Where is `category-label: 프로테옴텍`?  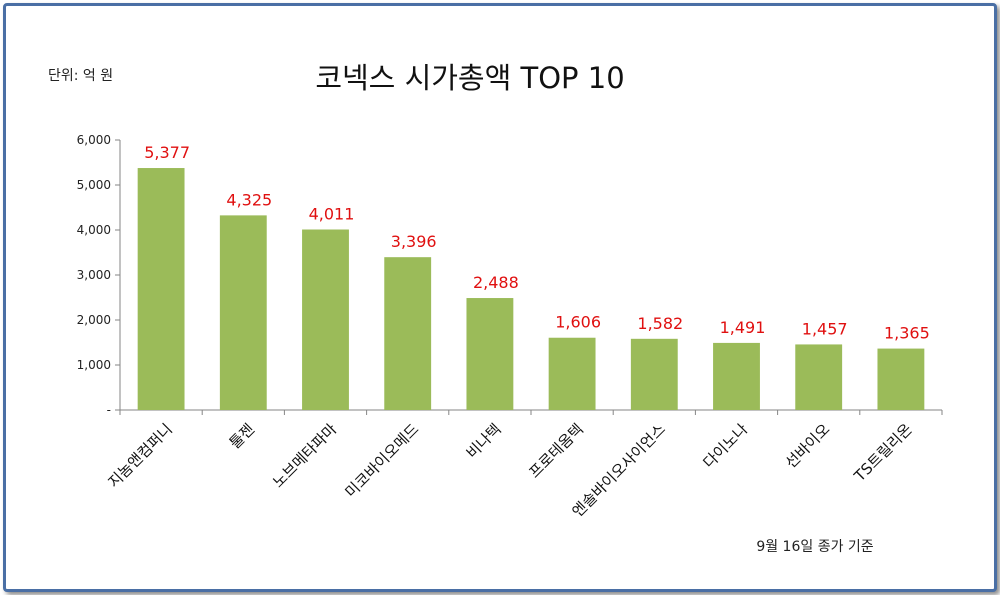 category-label: 프로테옴텍 is located at coordinates (556, 451).